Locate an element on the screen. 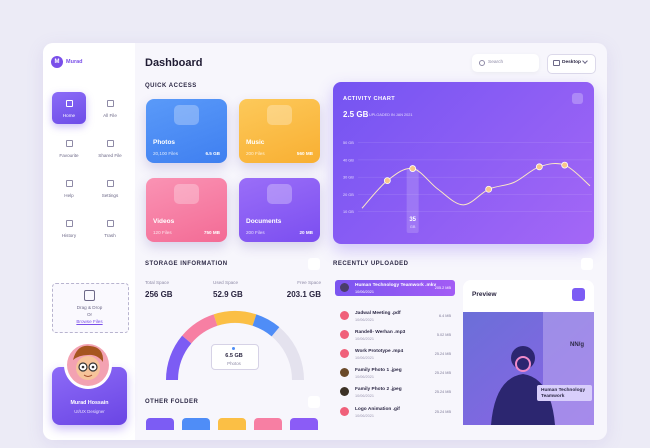 Image resolution: width=650 pixels, height=448 pixels. nav-item: Trash is located at coordinates (110, 228).